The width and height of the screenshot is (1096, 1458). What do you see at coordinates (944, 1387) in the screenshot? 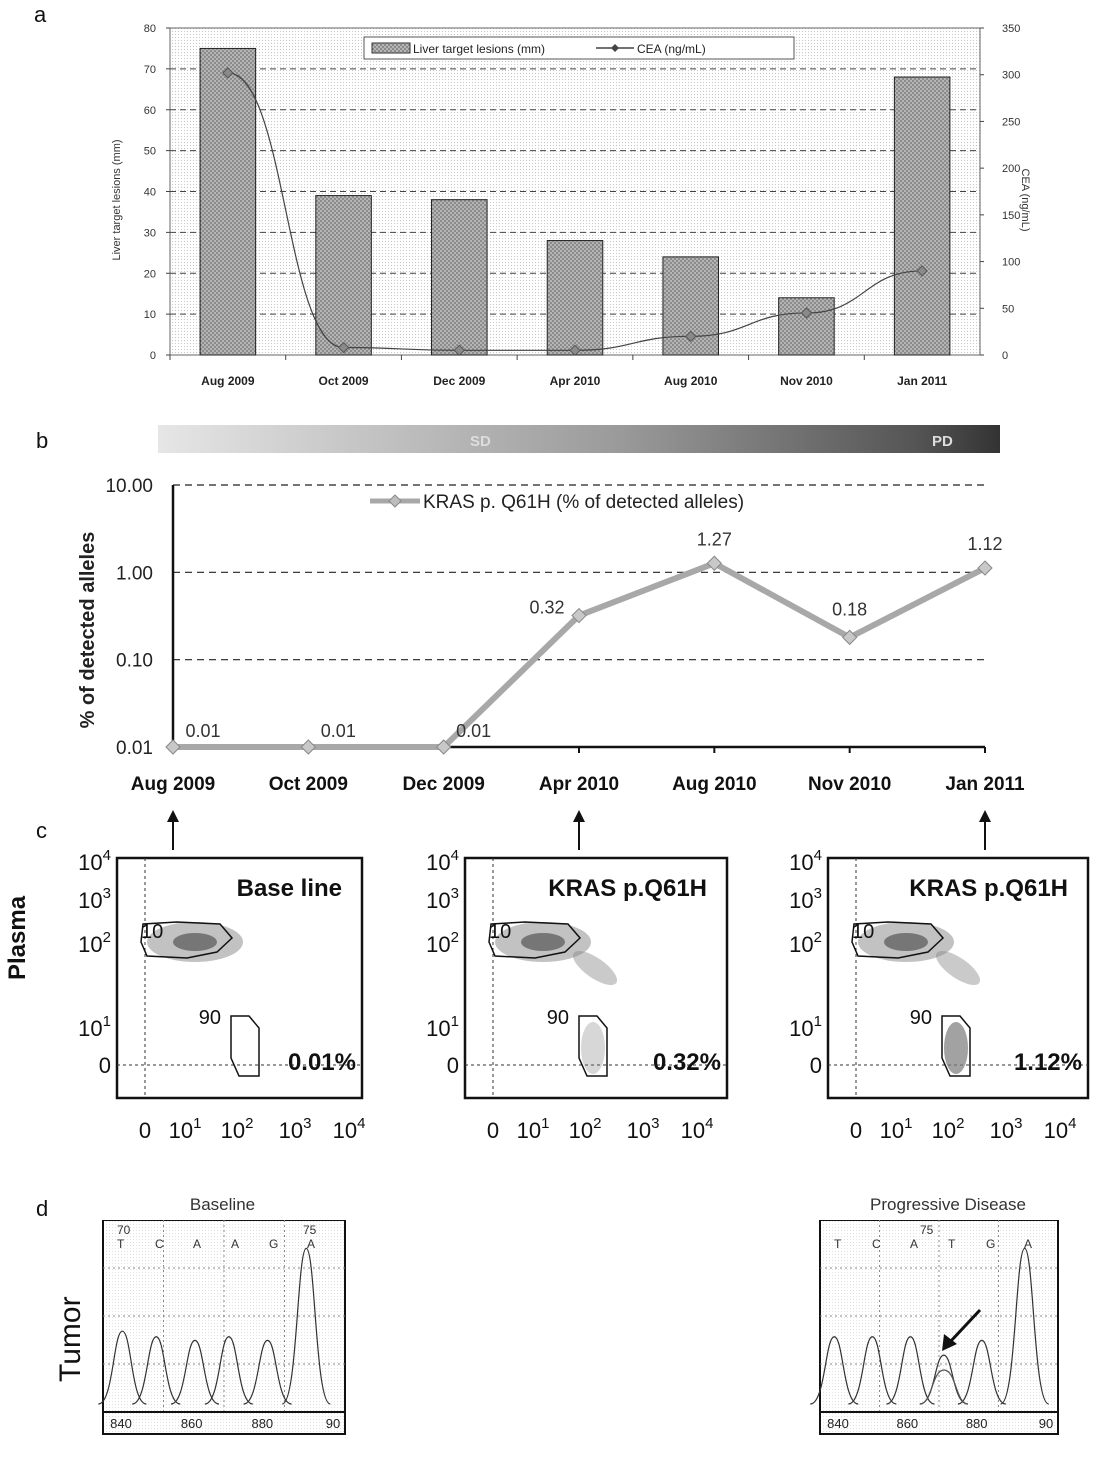
I see `trace-mutant-peak` at bounding box center [944, 1387].